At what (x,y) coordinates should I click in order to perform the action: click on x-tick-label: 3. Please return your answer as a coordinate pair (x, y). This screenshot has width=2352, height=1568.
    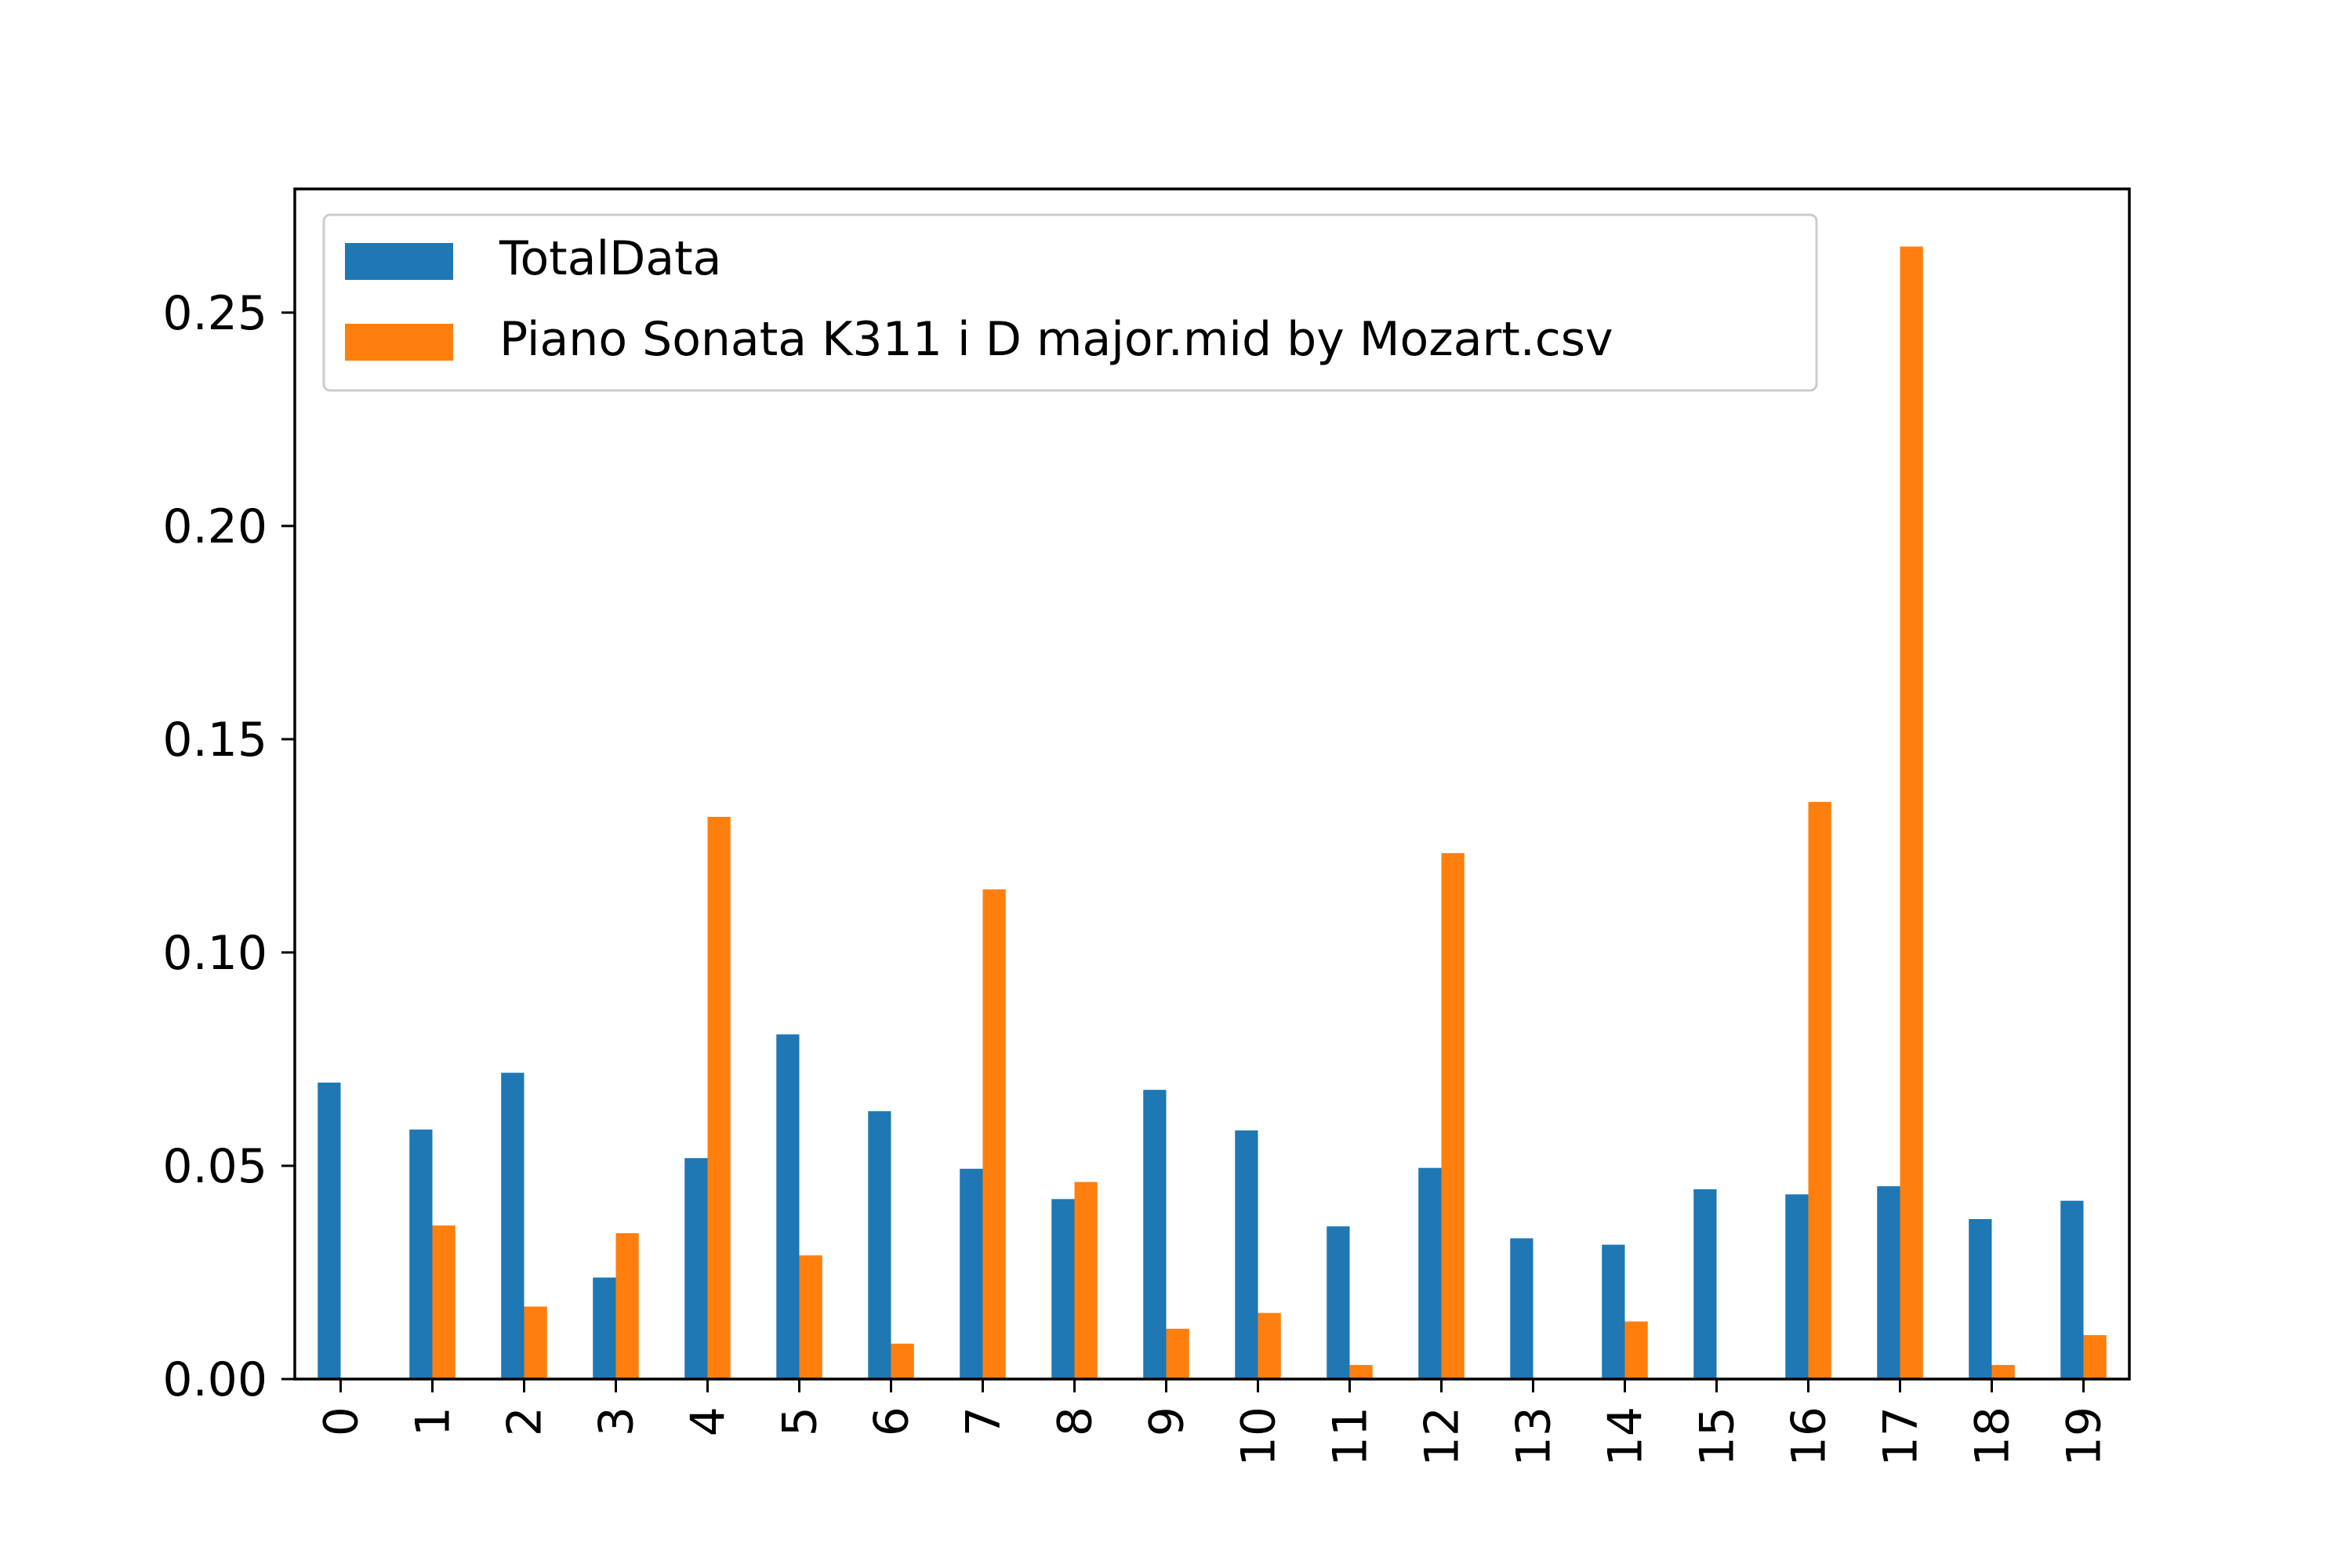
    Looking at the image, I should click on (617, 1421).